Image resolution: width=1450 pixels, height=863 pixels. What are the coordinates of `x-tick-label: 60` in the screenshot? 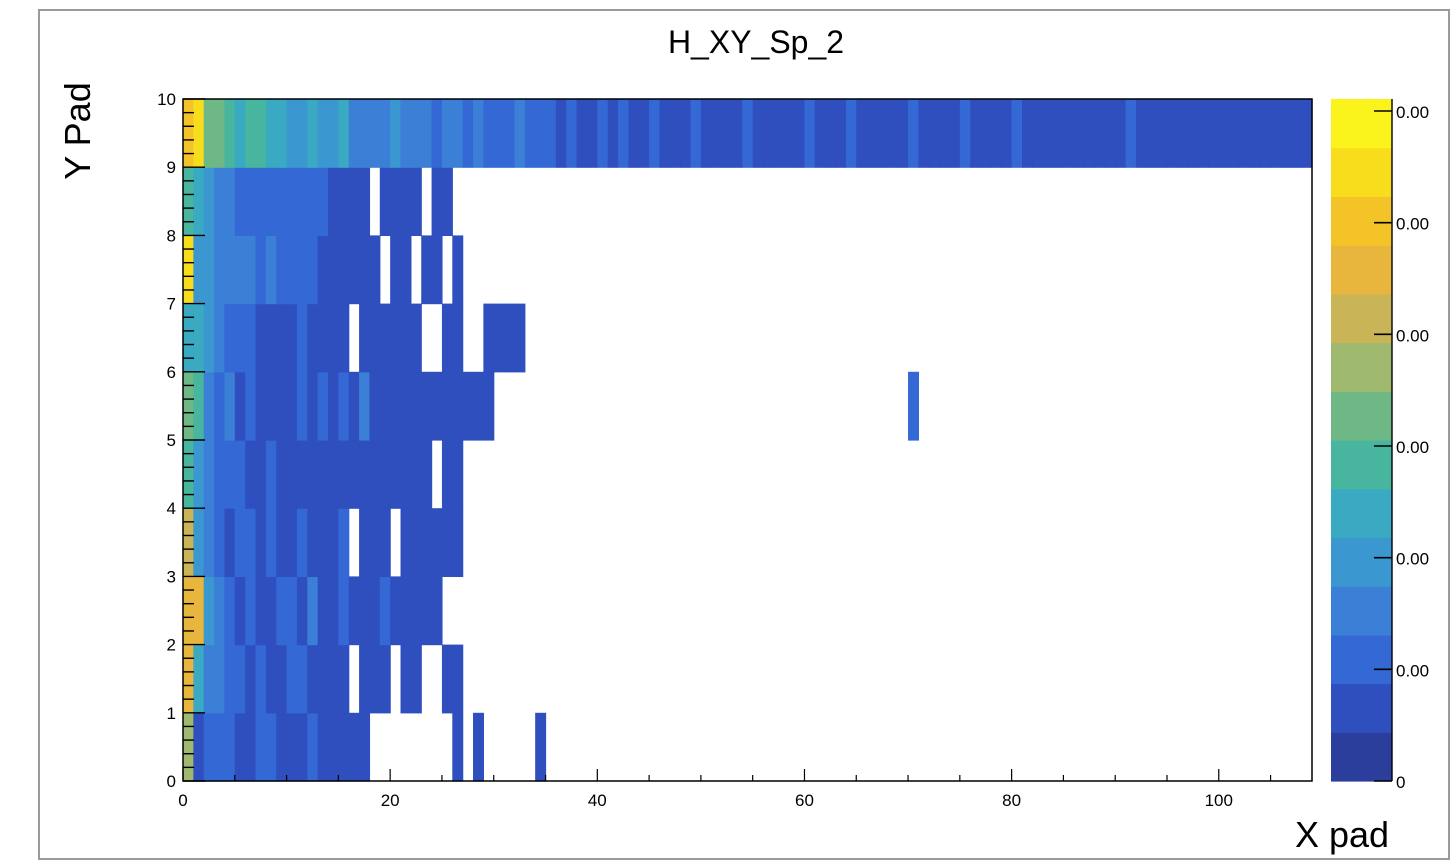 It's located at (804, 800).